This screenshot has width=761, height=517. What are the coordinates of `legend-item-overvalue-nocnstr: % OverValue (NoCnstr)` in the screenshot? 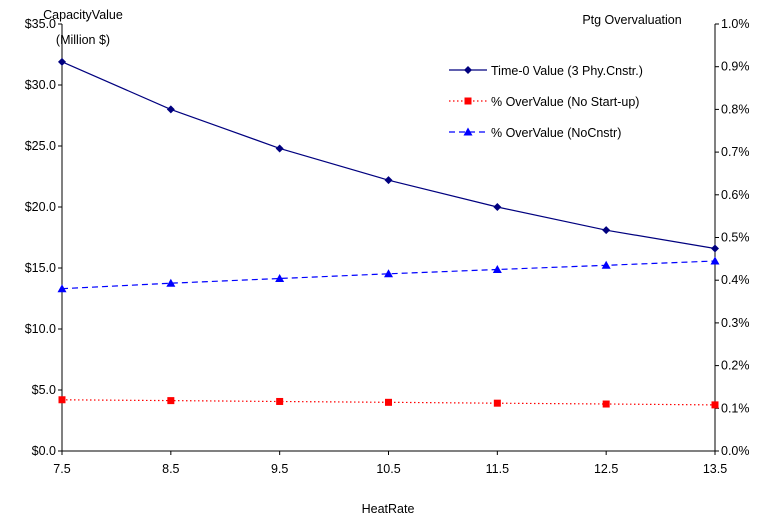 It's located at (535, 133).